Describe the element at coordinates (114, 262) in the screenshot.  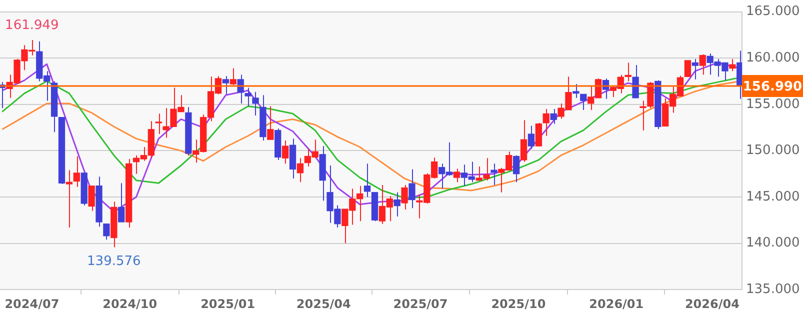
I see `annotation: 139.576` at that location.